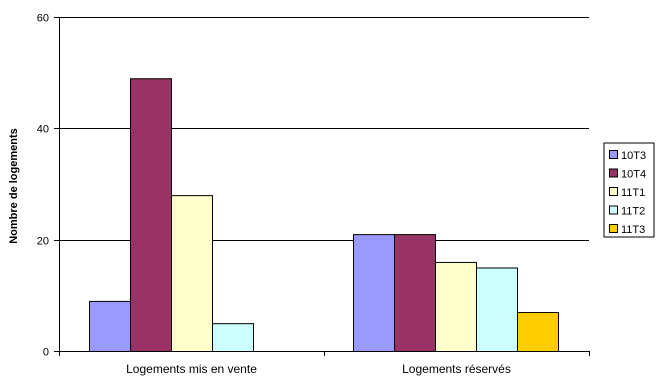 This screenshot has height=384, width=666. Describe the element at coordinates (46, 353) in the screenshot. I see `y-tick-label: 0` at that location.